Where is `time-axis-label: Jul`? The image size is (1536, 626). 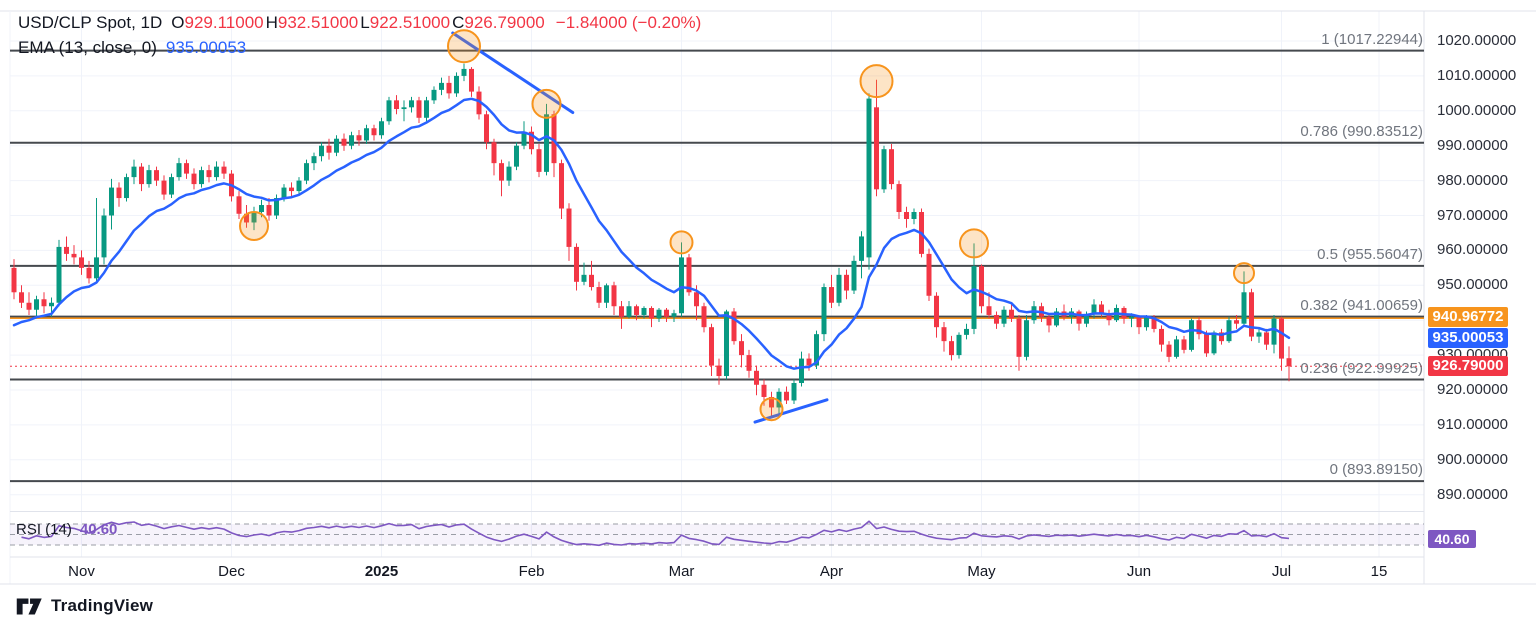 time-axis-label: Jul is located at coordinates (1281, 571).